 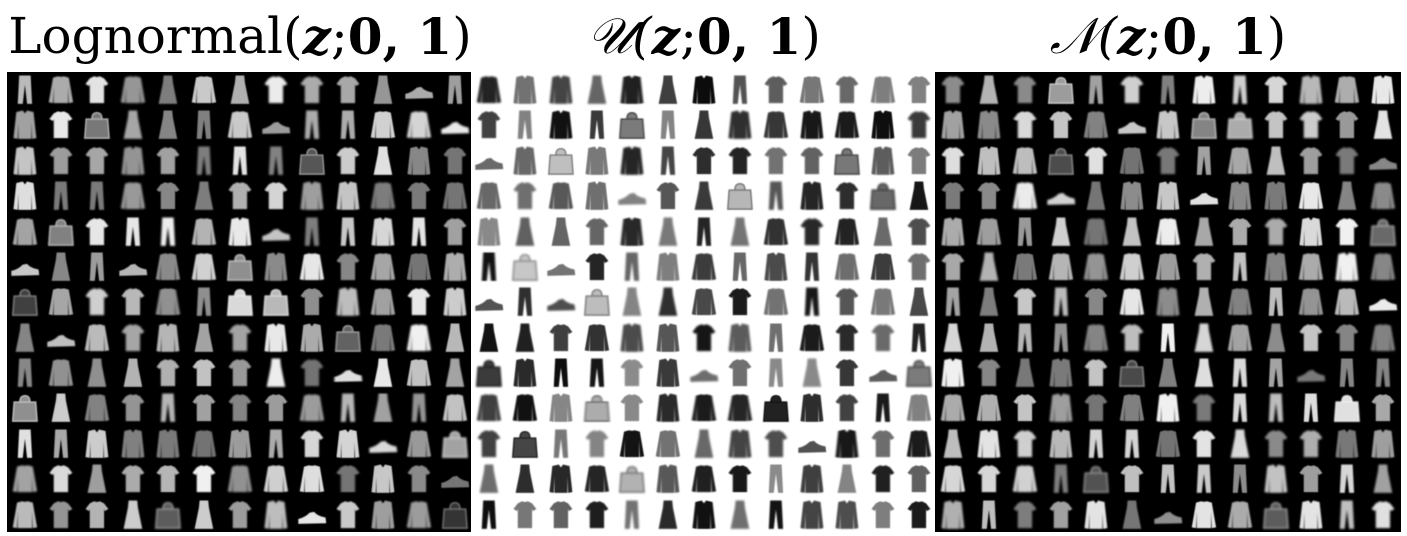 I want to click on title-prefix: Lognormal(, so click(x=155, y=36).